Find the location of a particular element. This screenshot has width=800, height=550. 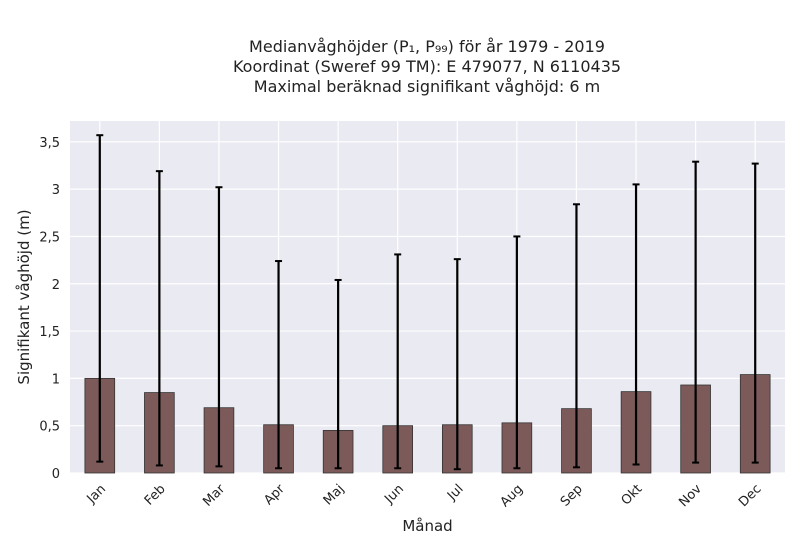

y-tick-label: 1,5 is located at coordinates (49, 332).